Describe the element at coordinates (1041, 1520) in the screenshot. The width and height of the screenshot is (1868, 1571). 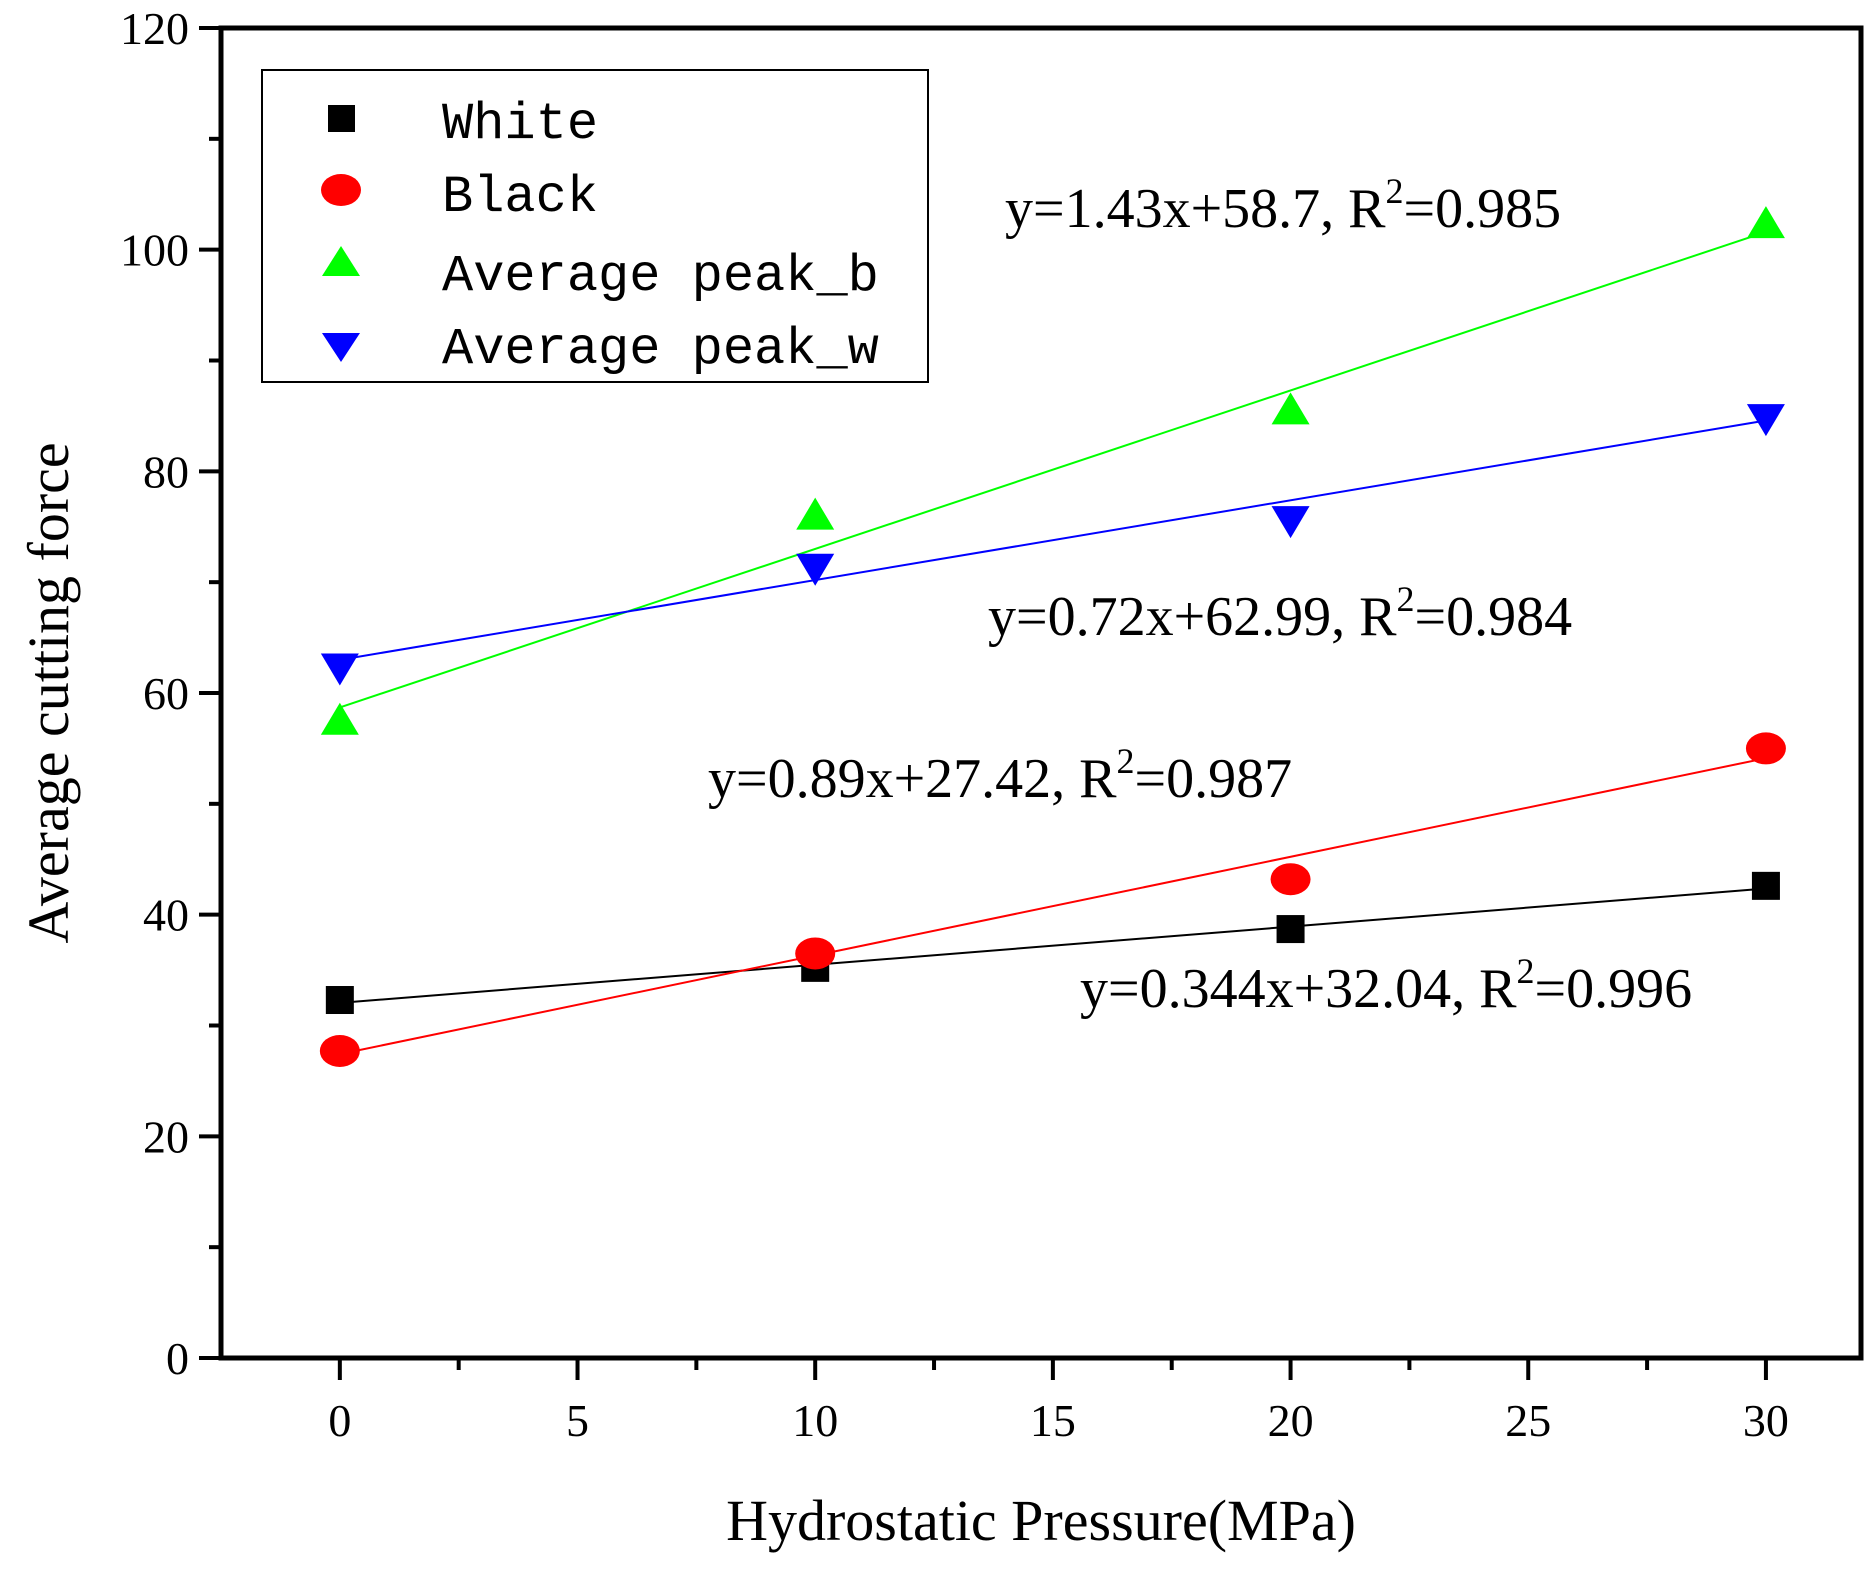
I see `x-axis-title: Hydrostatic Pressure(MPa)` at that location.